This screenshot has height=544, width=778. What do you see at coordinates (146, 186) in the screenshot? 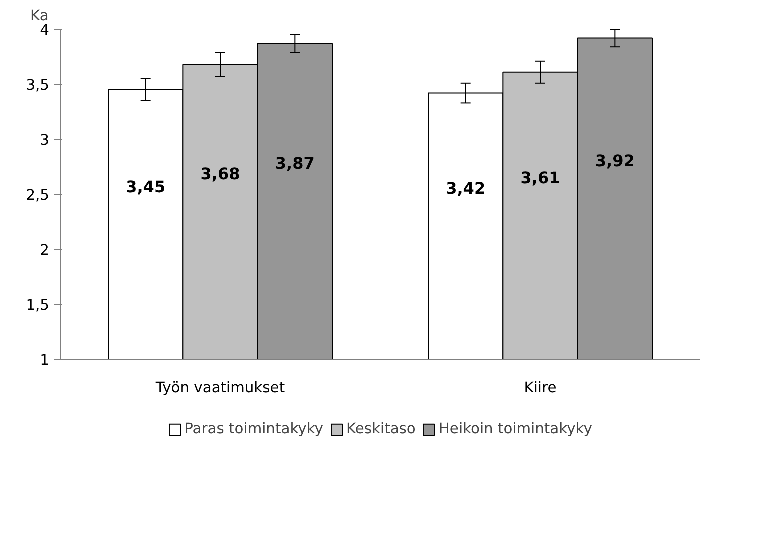
I see `data-label: 3,45` at bounding box center [146, 186].